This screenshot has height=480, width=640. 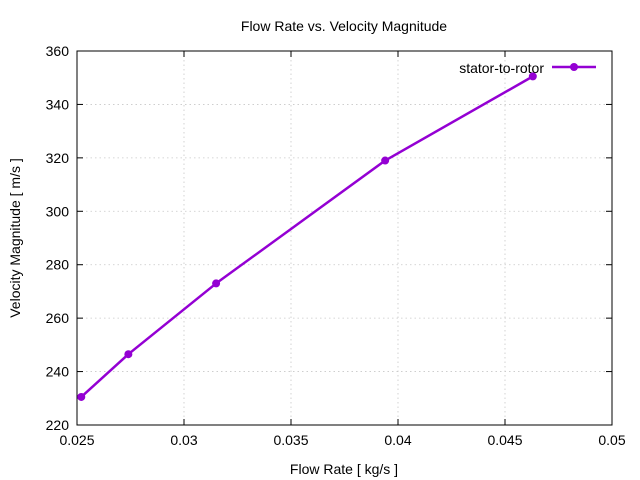 What do you see at coordinates (504, 440) in the screenshot?
I see `x-tick-label: 0.045` at bounding box center [504, 440].